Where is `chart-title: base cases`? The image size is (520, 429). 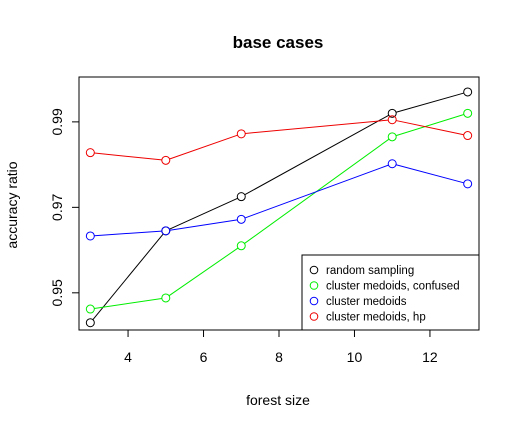 chart-title: base cases is located at coordinates (278, 42).